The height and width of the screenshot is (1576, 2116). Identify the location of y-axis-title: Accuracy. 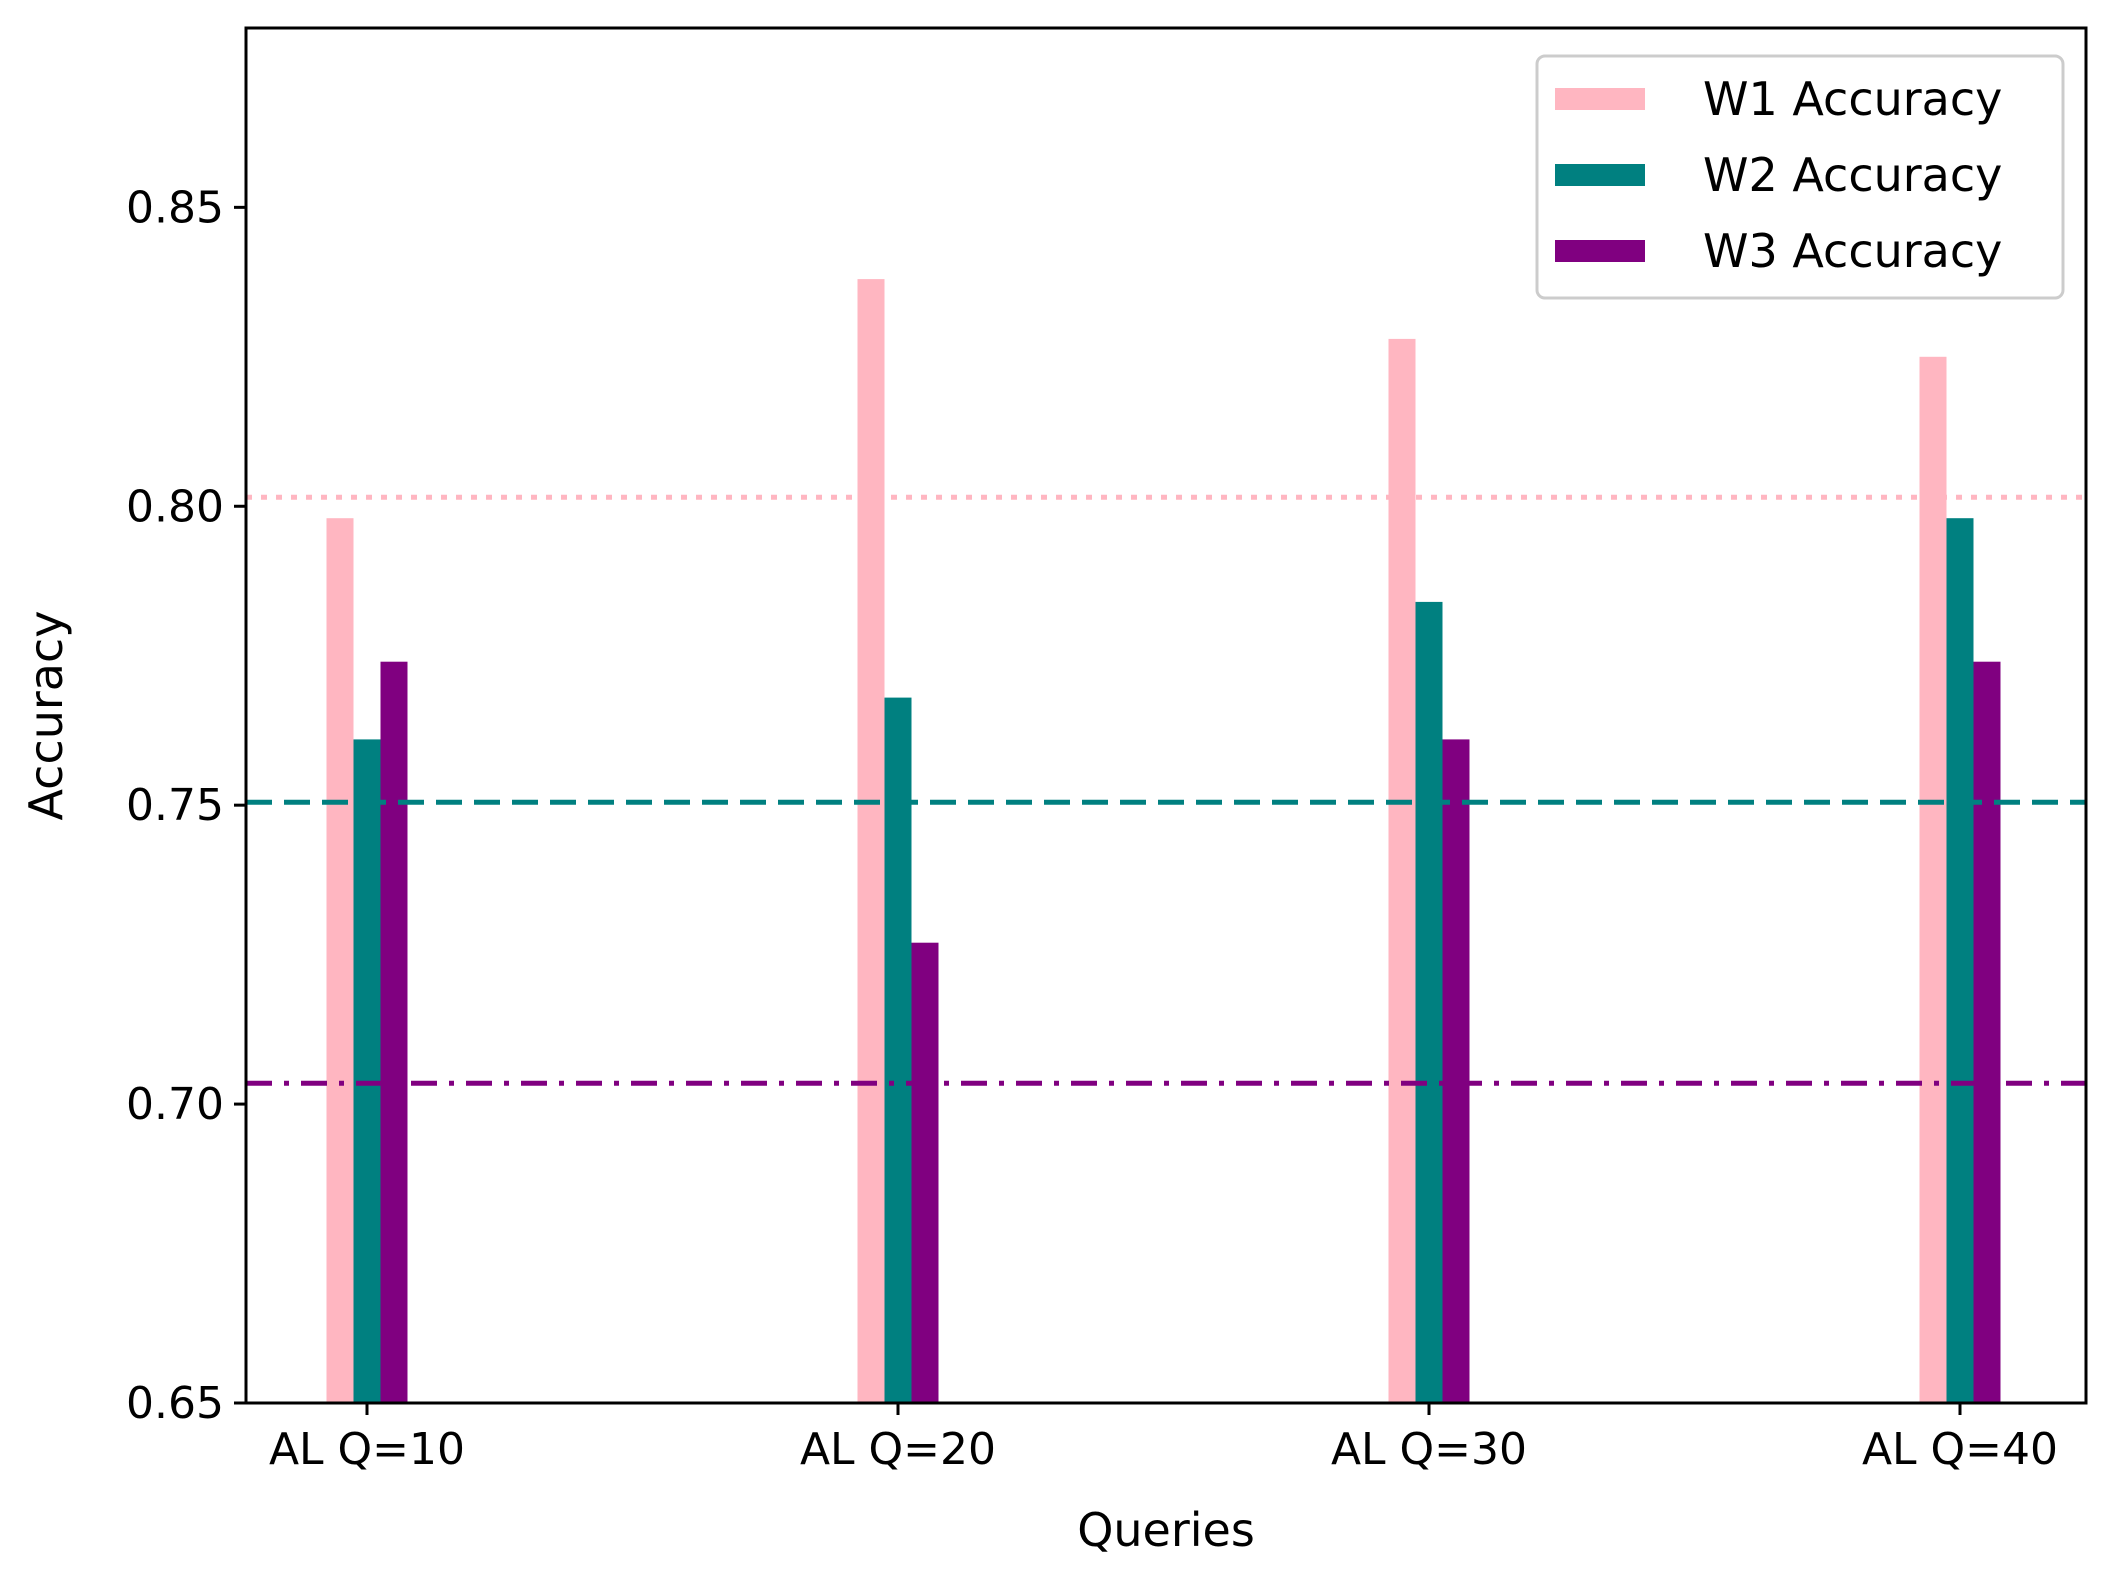
(46, 715).